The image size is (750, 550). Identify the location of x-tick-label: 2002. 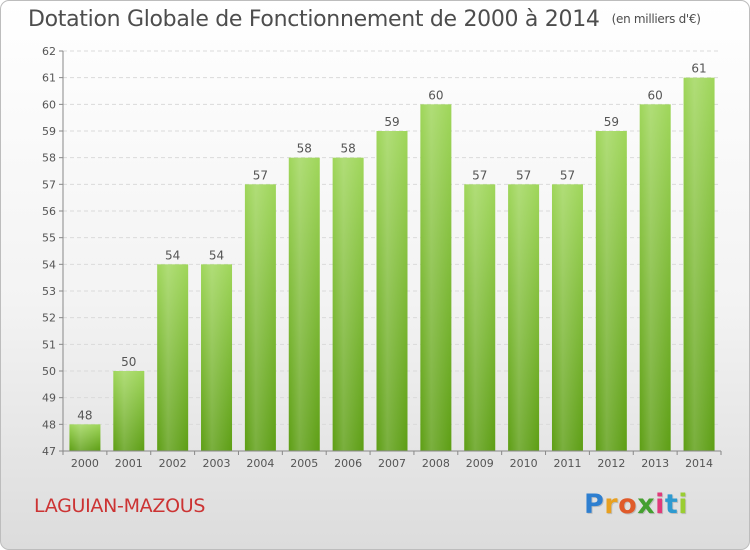
(173, 463).